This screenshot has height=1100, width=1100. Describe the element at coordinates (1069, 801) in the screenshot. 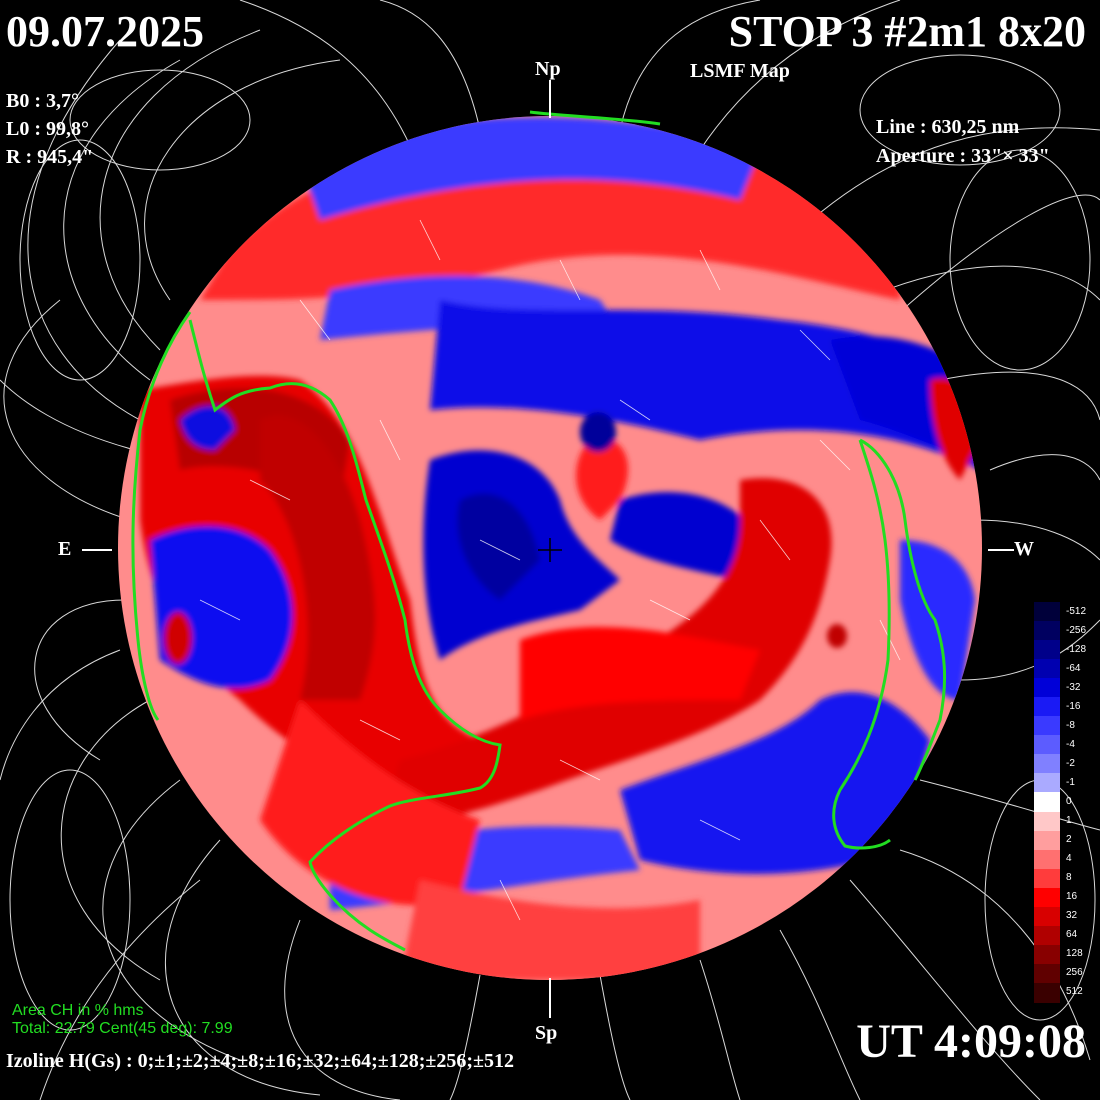

I see `scale-label: 0` at that location.